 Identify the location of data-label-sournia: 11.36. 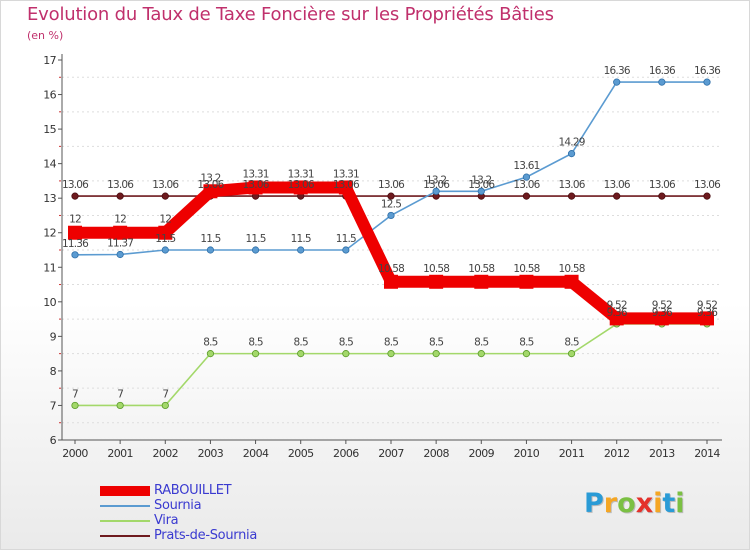
(75, 244).